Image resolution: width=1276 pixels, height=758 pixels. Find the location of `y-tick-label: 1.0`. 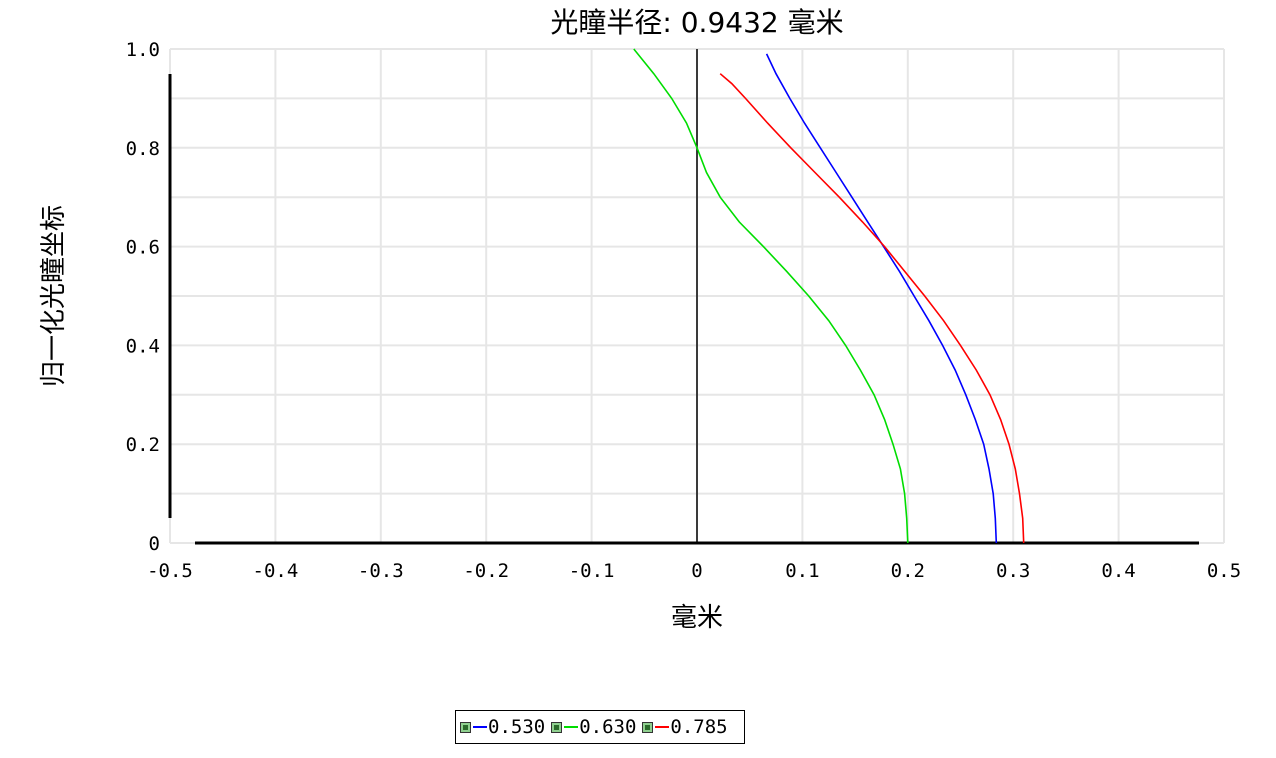

y-tick-label: 1.0 is located at coordinates (143, 50).